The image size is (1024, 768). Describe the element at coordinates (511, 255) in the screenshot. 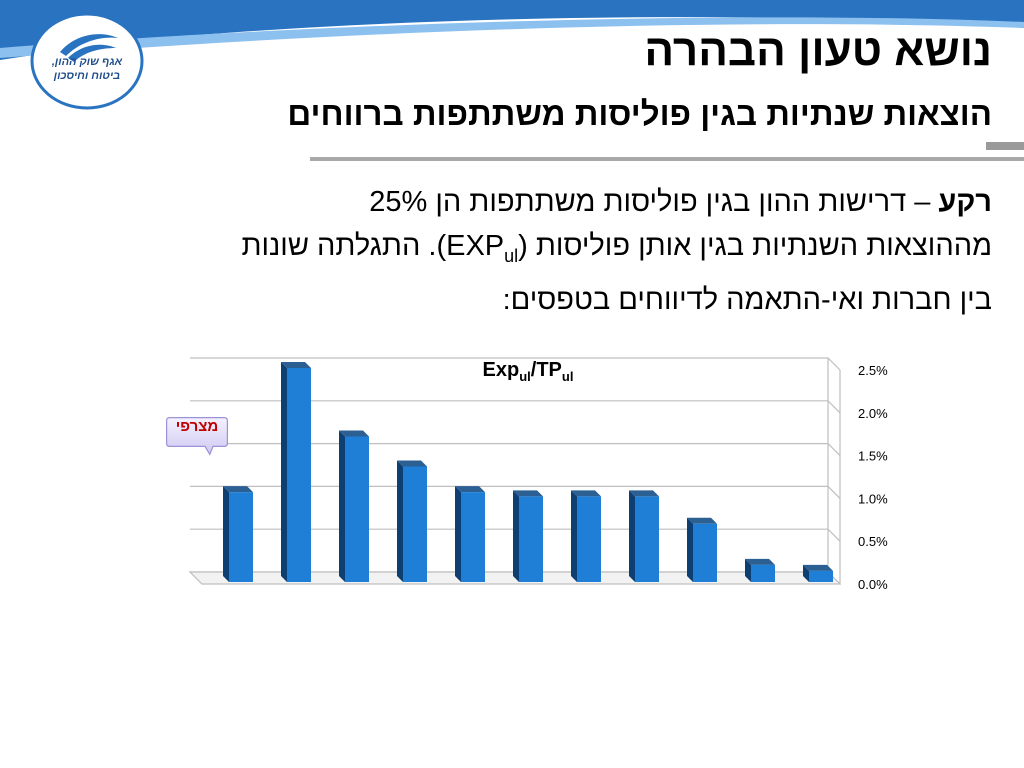

I see `body-line2-sub: ul` at that location.